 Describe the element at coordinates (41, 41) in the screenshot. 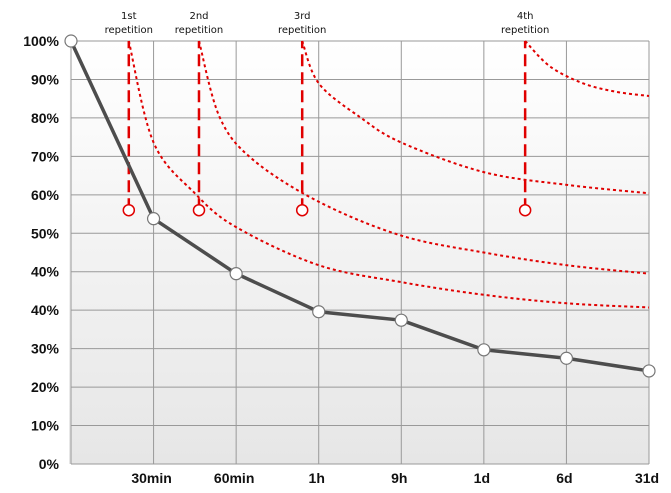

I see `y-tick-label: 100%` at that location.